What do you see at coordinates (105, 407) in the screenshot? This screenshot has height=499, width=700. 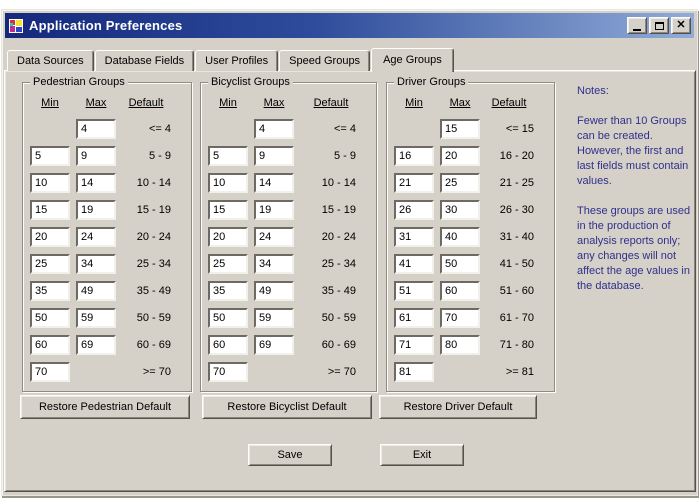 I see `restore-pedestrian-default-button: Restore Pedestrian Default` at bounding box center [105, 407].